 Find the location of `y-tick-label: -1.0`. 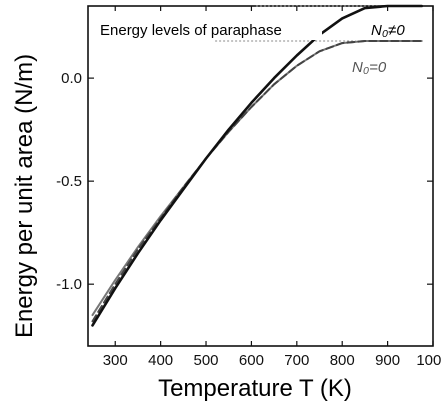

y-tick-label: -1.0 is located at coordinates (69, 284).